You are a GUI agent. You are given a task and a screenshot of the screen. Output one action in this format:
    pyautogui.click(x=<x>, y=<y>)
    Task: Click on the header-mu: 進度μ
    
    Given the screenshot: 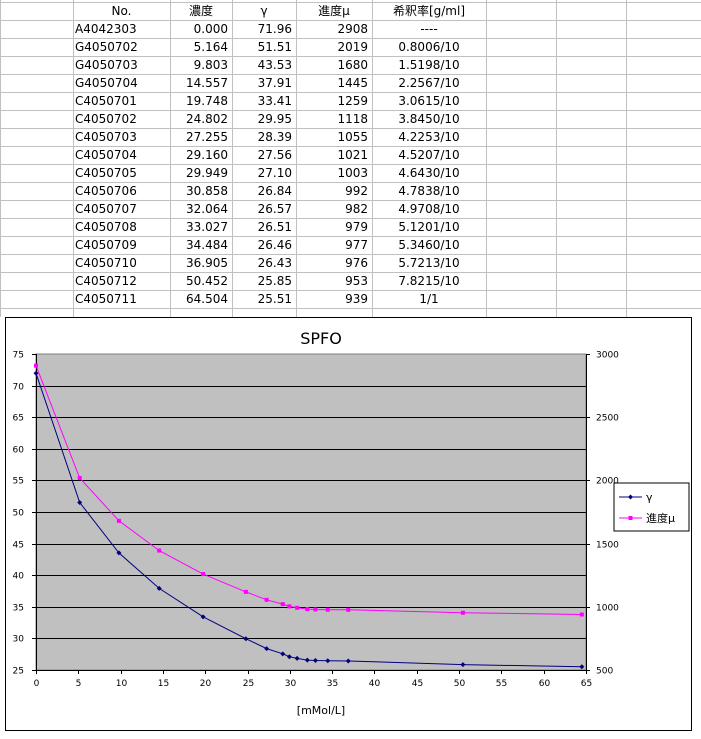 What is the action you would take?
    pyautogui.click(x=334, y=11)
    